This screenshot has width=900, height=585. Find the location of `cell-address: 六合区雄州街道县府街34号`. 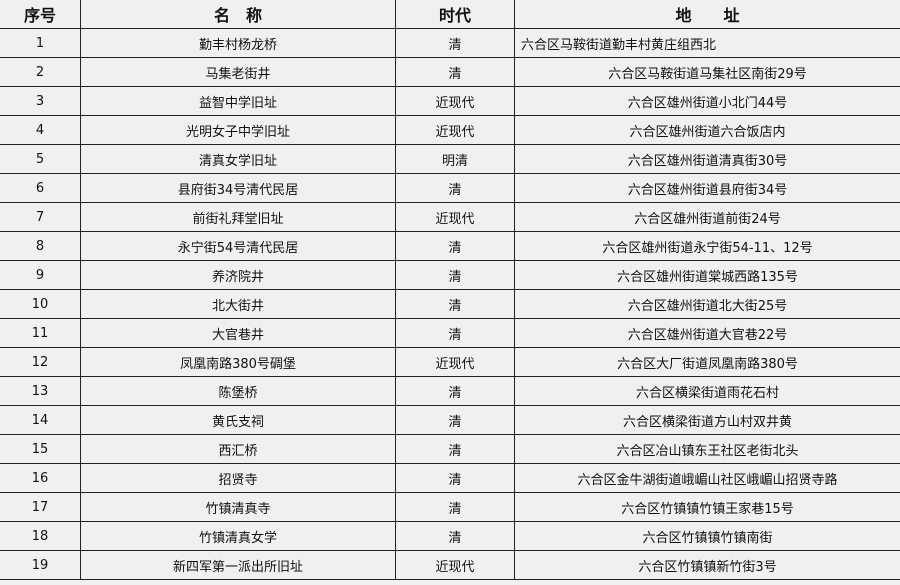

cell-address: 六合区雄州街道县府街34号 is located at coordinates (707, 188).